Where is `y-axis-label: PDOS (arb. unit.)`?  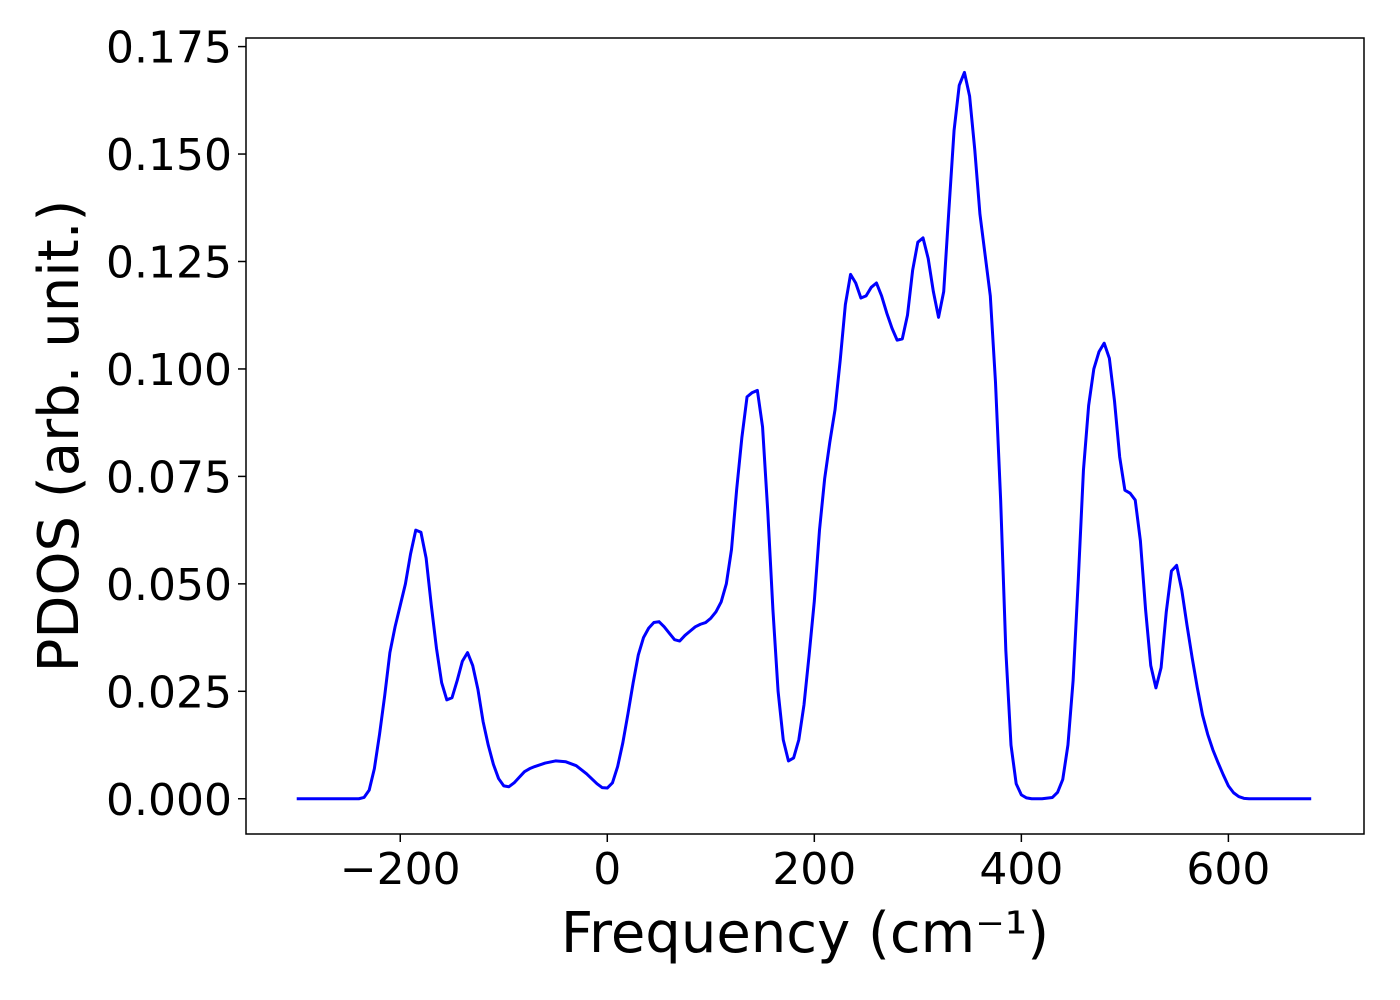
y-axis-label: PDOS (arb. unit.) is located at coordinates (59, 436).